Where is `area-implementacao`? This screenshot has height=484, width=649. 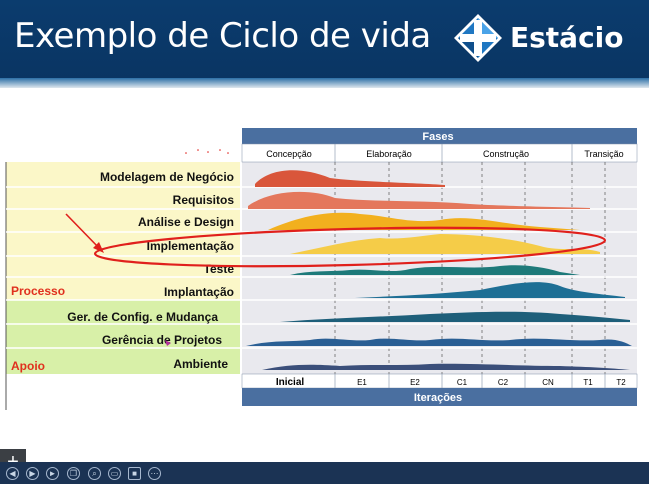 area-implementacao is located at coordinates (445, 244).